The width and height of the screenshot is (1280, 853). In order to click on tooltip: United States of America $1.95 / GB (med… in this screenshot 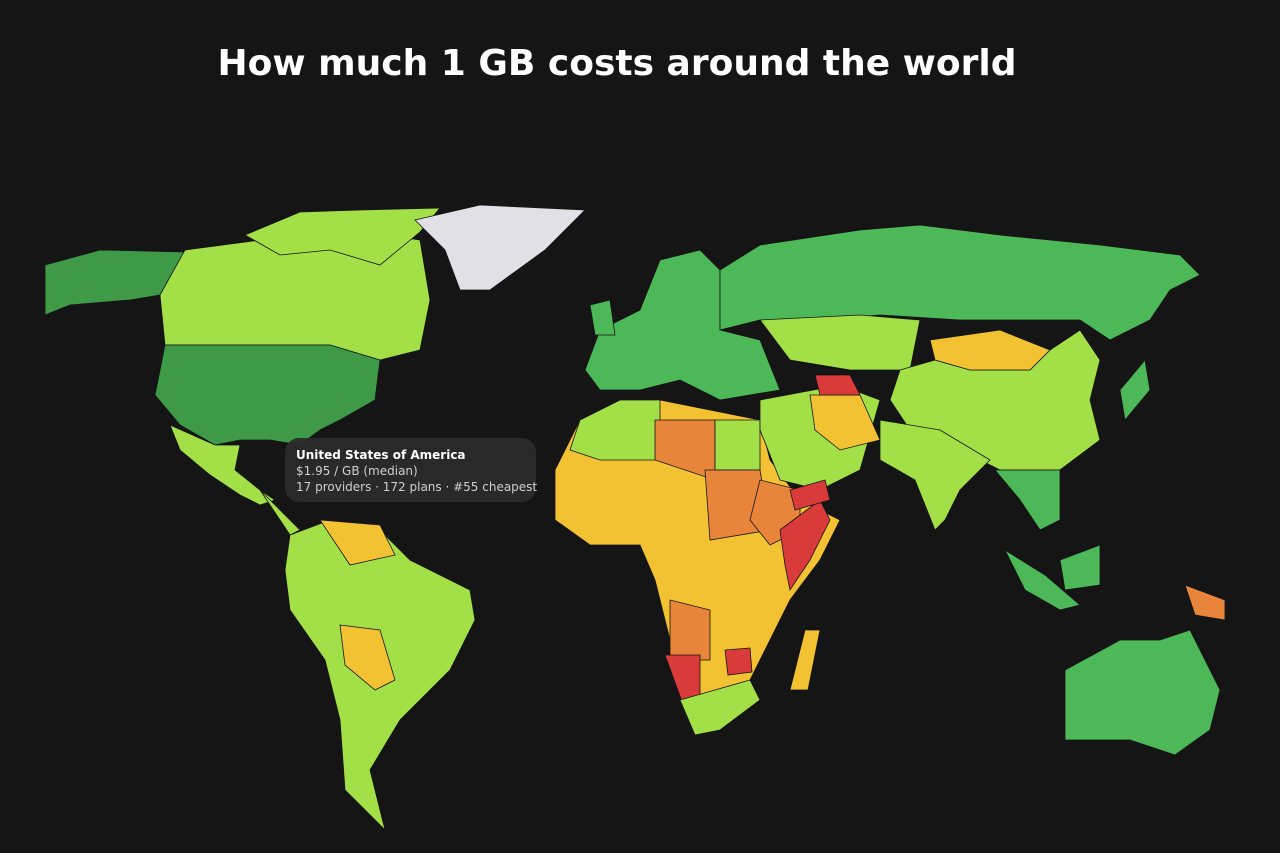, I will do `click(411, 470)`.